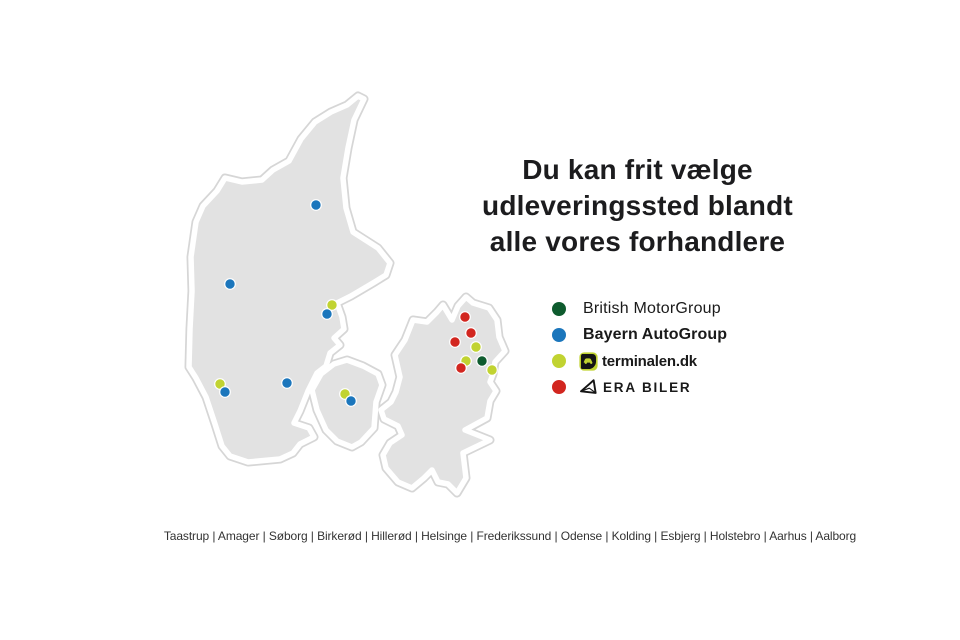 The height and width of the screenshot is (640, 960). Describe the element at coordinates (655, 334) in the screenshot. I see `legend-item-label: Bayern AutoGroup` at that location.